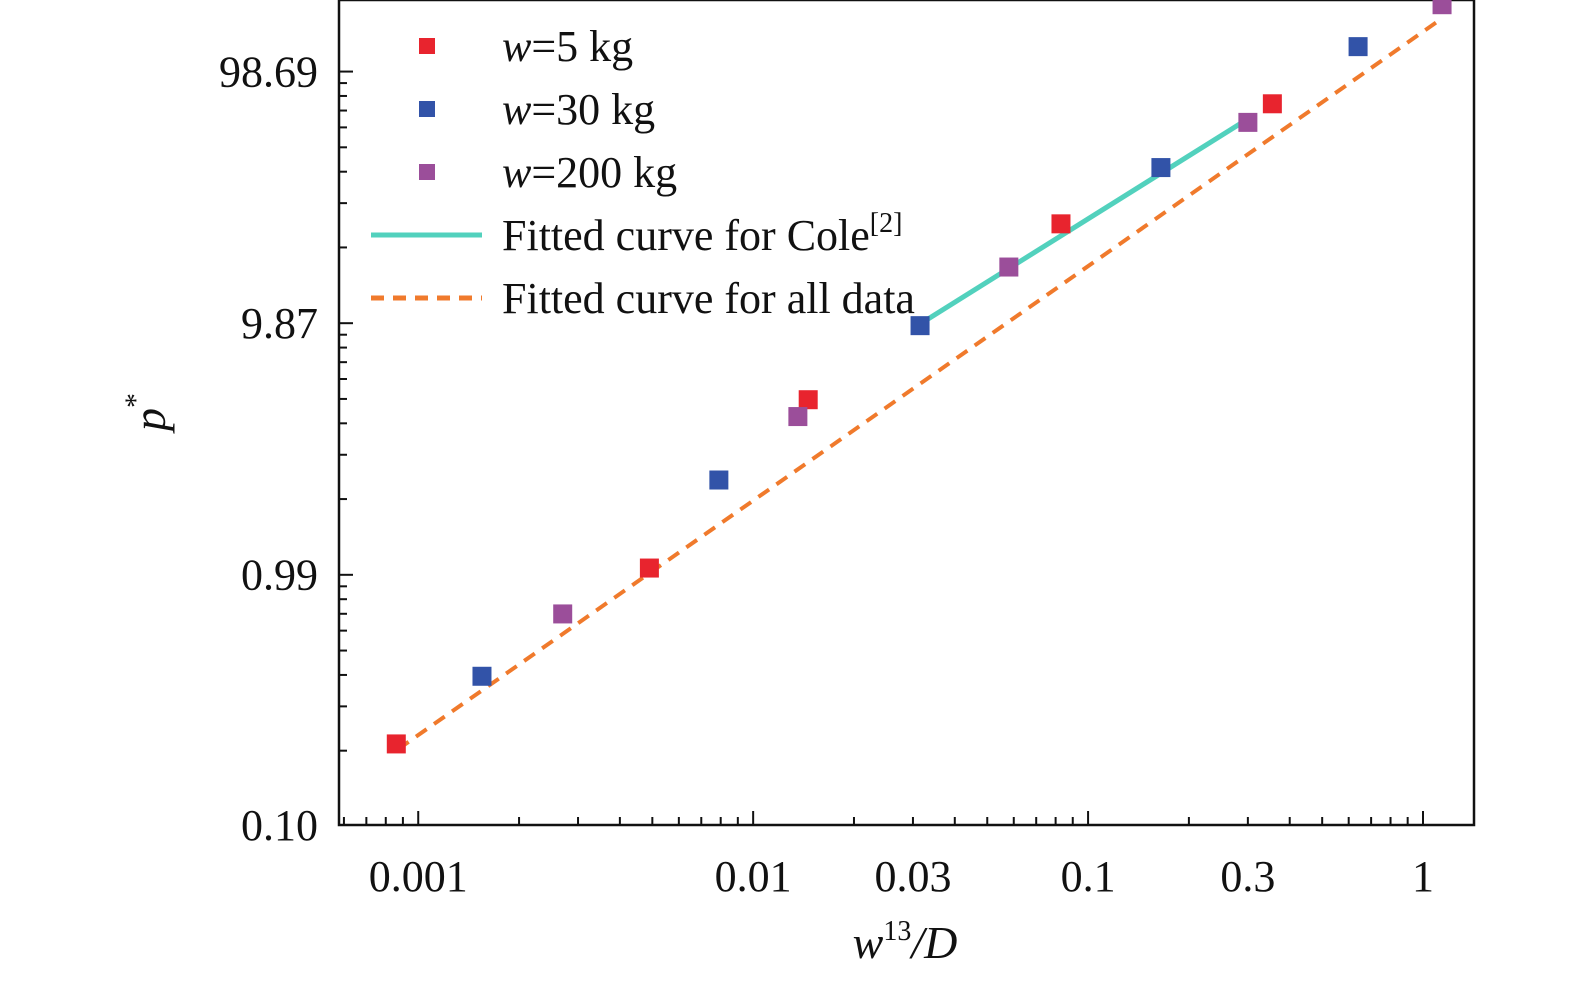  I want to click on x-tick-label: 0.3, so click(1247, 876).